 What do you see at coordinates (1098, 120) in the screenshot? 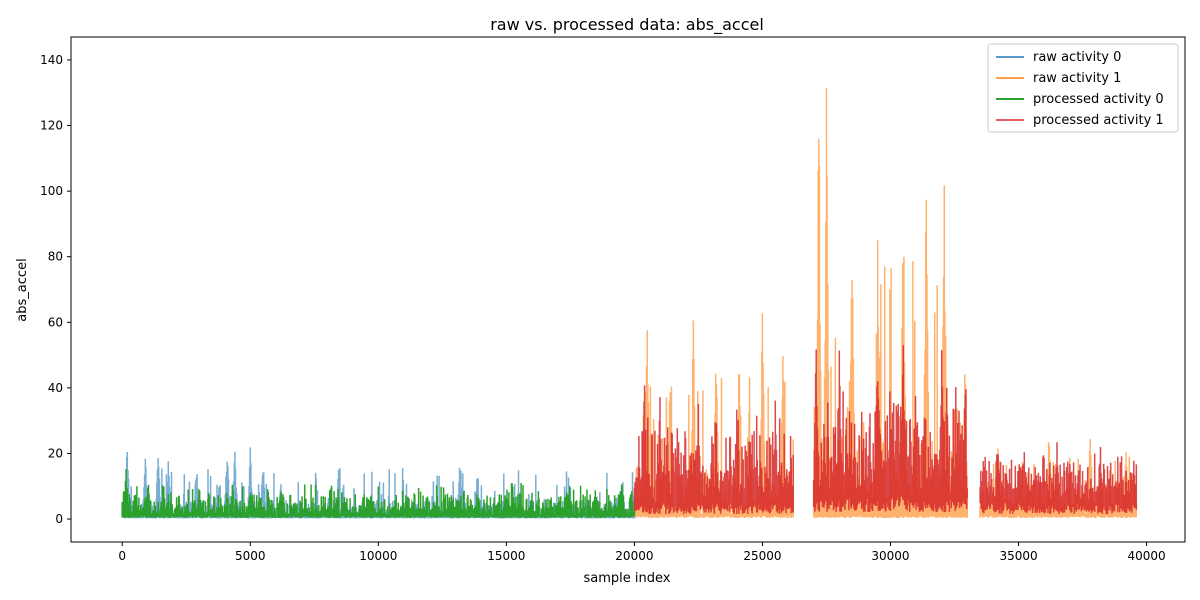
I see `legend-label: processed activity 1` at bounding box center [1098, 120].